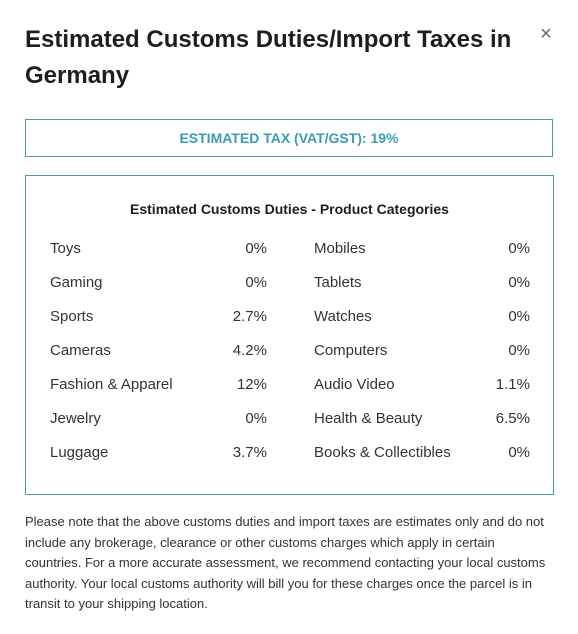  Describe the element at coordinates (65, 248) in the screenshot. I see `duty-category: Toys` at that location.